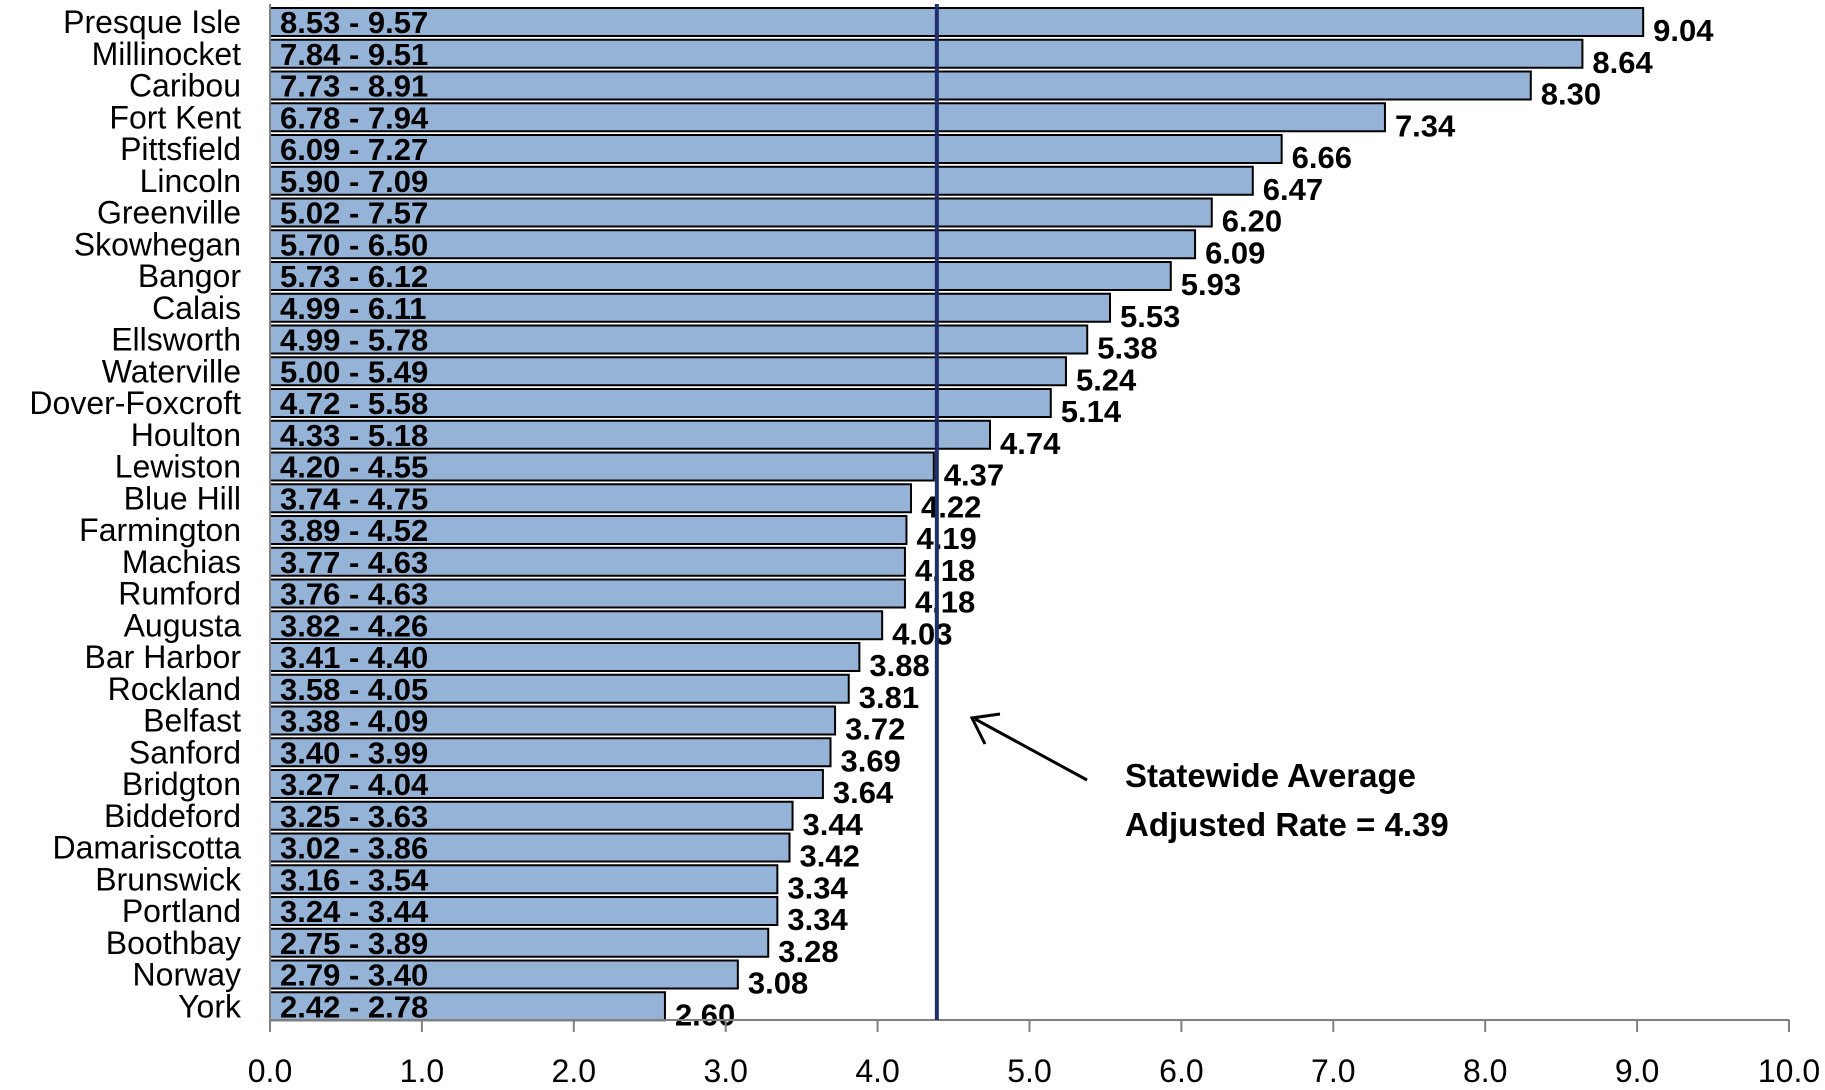 The width and height of the screenshot is (1825, 1090). Describe the element at coordinates (354, 752) in the screenshot. I see `range-label: 3.40 - 3.99` at that location.